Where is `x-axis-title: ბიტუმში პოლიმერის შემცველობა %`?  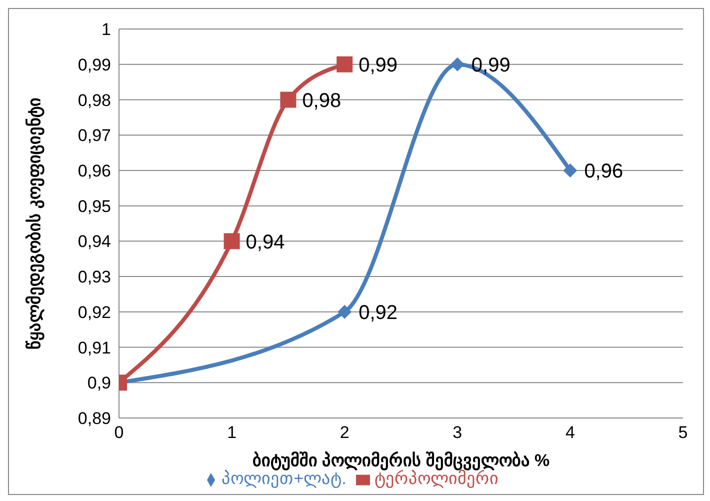
x-axis-title: ბიტუმში პოლიმერის შემცველობა % is located at coordinates (401, 461).